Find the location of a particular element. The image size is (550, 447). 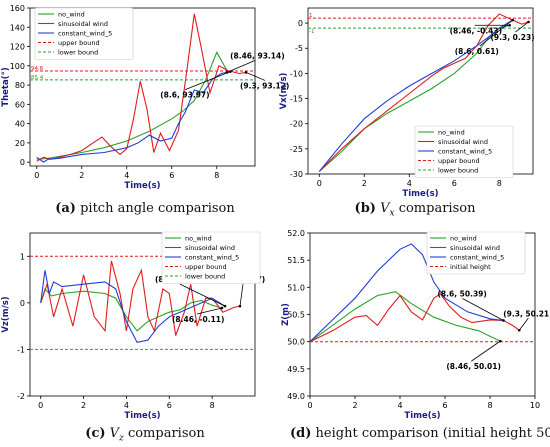

y-tick-label: -25 is located at coordinates (296, 149).